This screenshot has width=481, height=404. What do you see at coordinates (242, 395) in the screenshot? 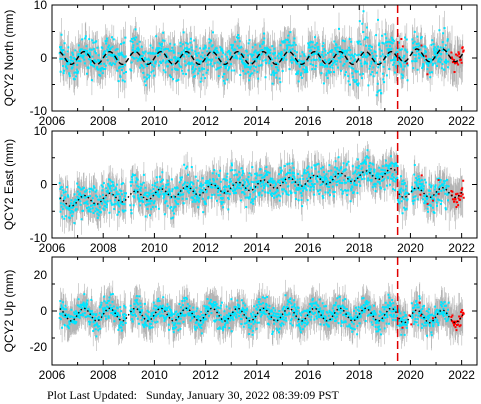
I see `footer-timestamp: Sunday, January 30, 2022 08:39:09 PST` at bounding box center [242, 395].